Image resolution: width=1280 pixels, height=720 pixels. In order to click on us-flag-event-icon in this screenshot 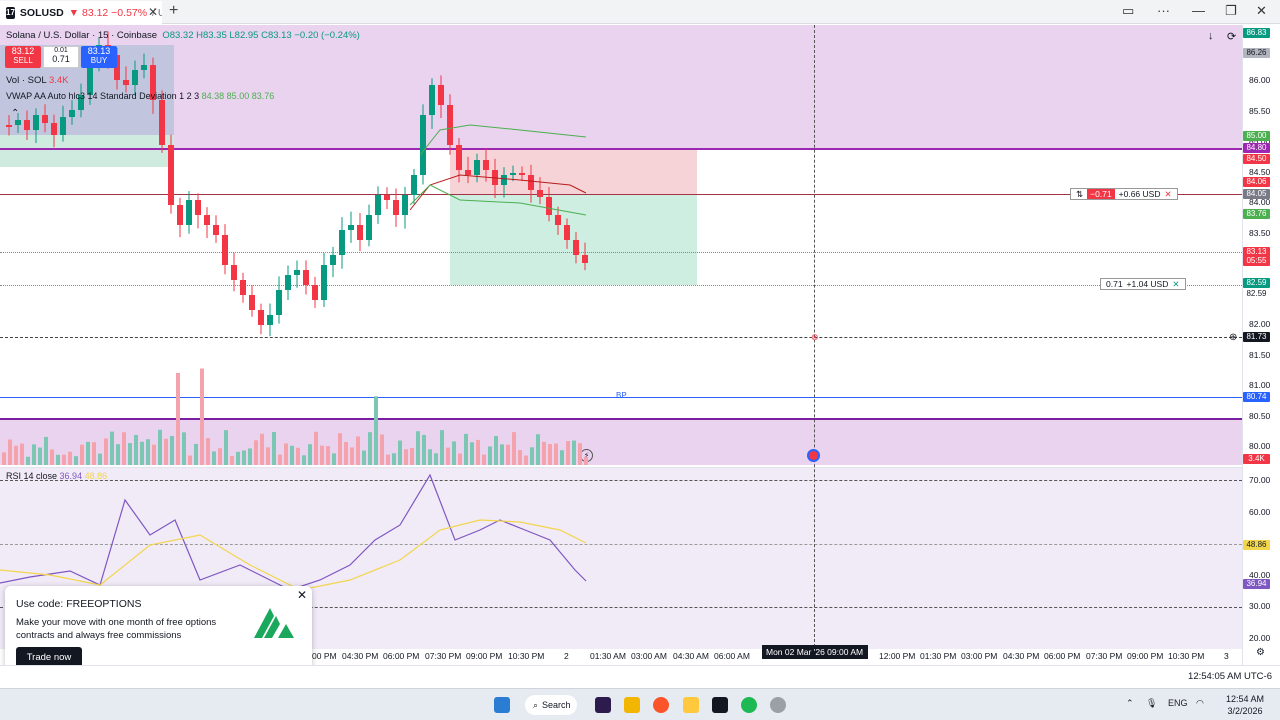, I will do `click(813, 455)`.